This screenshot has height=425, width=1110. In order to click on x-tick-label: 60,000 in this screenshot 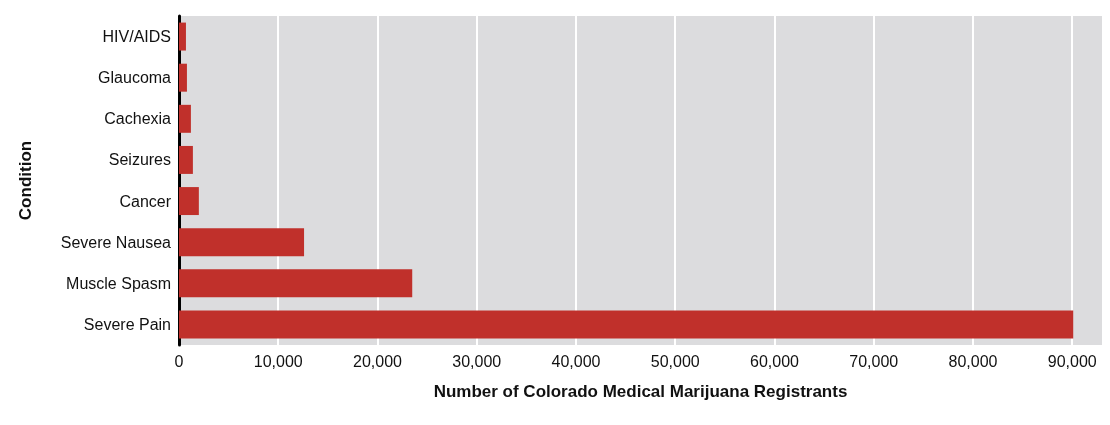, I will do `click(775, 361)`.